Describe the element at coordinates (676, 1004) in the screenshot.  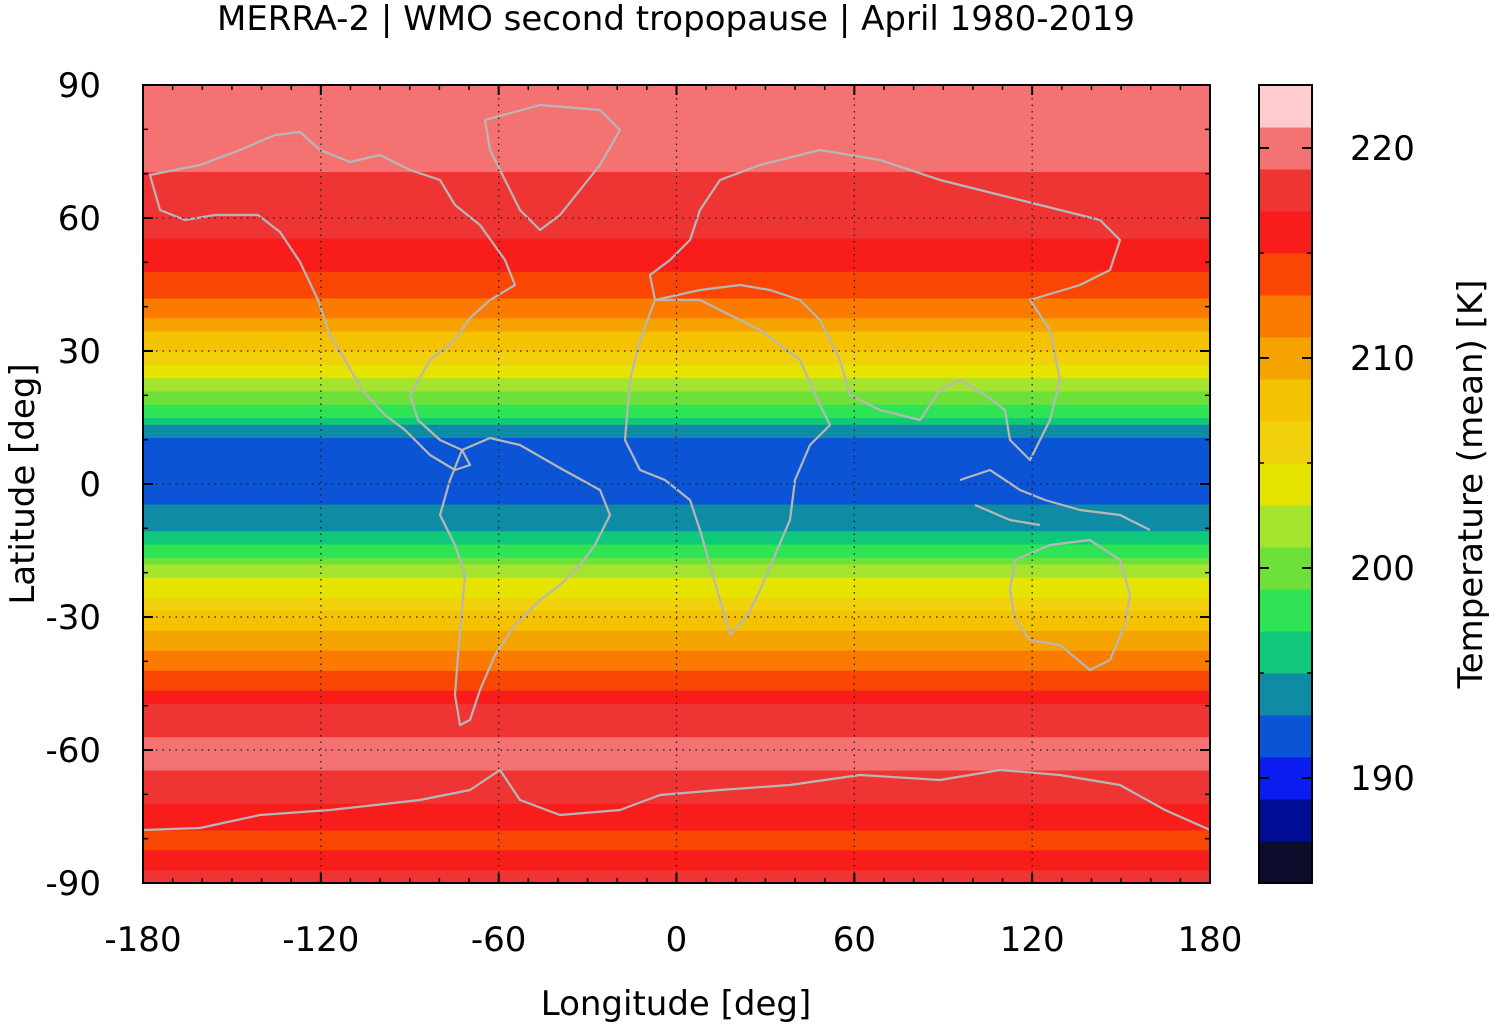
I see `x-axis-label: Longitude [deg]` at that location.